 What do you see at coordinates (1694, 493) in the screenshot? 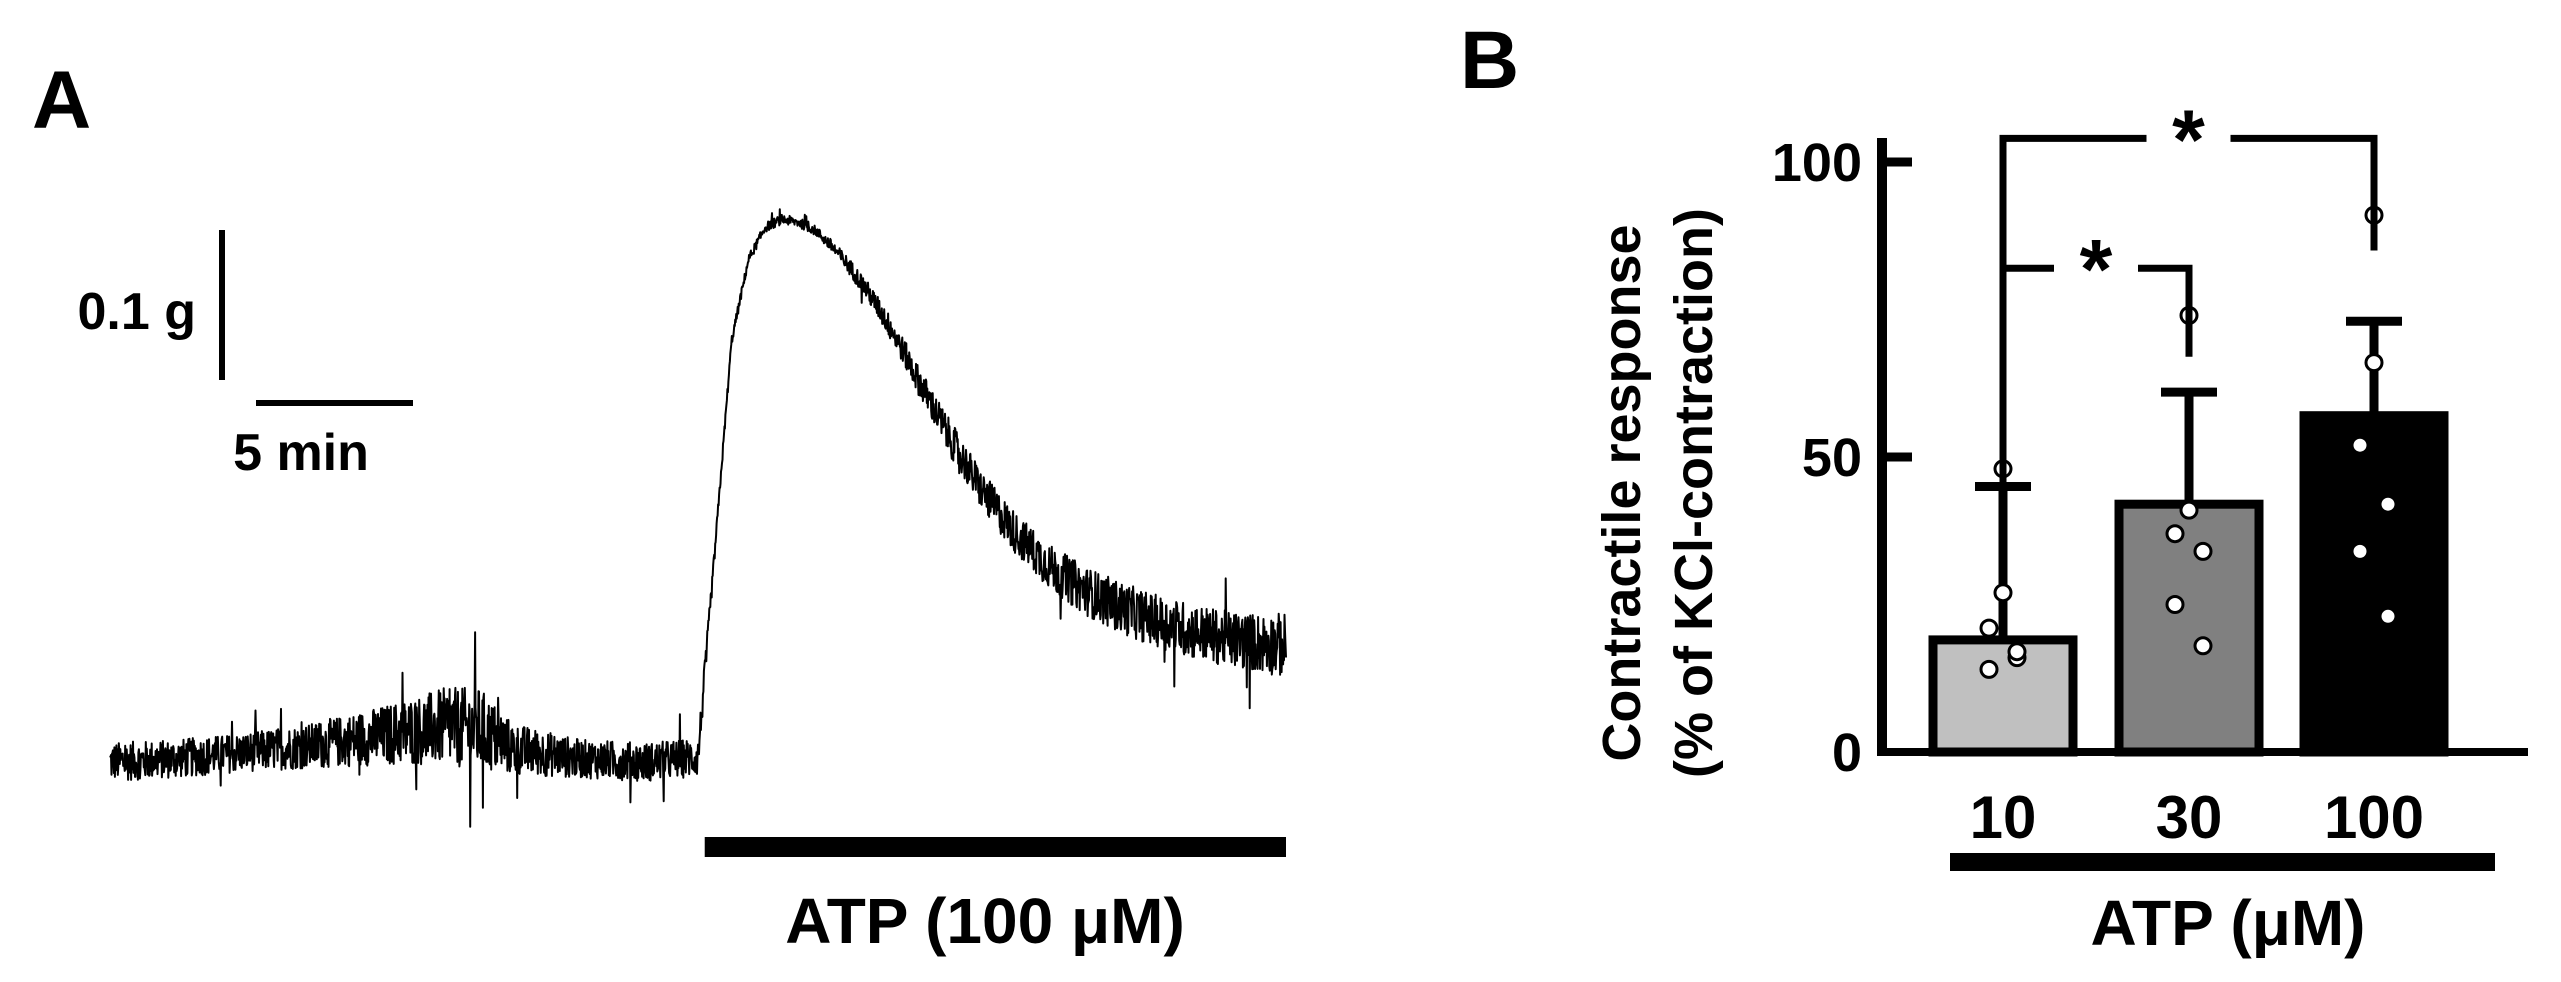
I see `y-axis-title-line2: (% of KCl-contraction)` at bounding box center [1694, 493].